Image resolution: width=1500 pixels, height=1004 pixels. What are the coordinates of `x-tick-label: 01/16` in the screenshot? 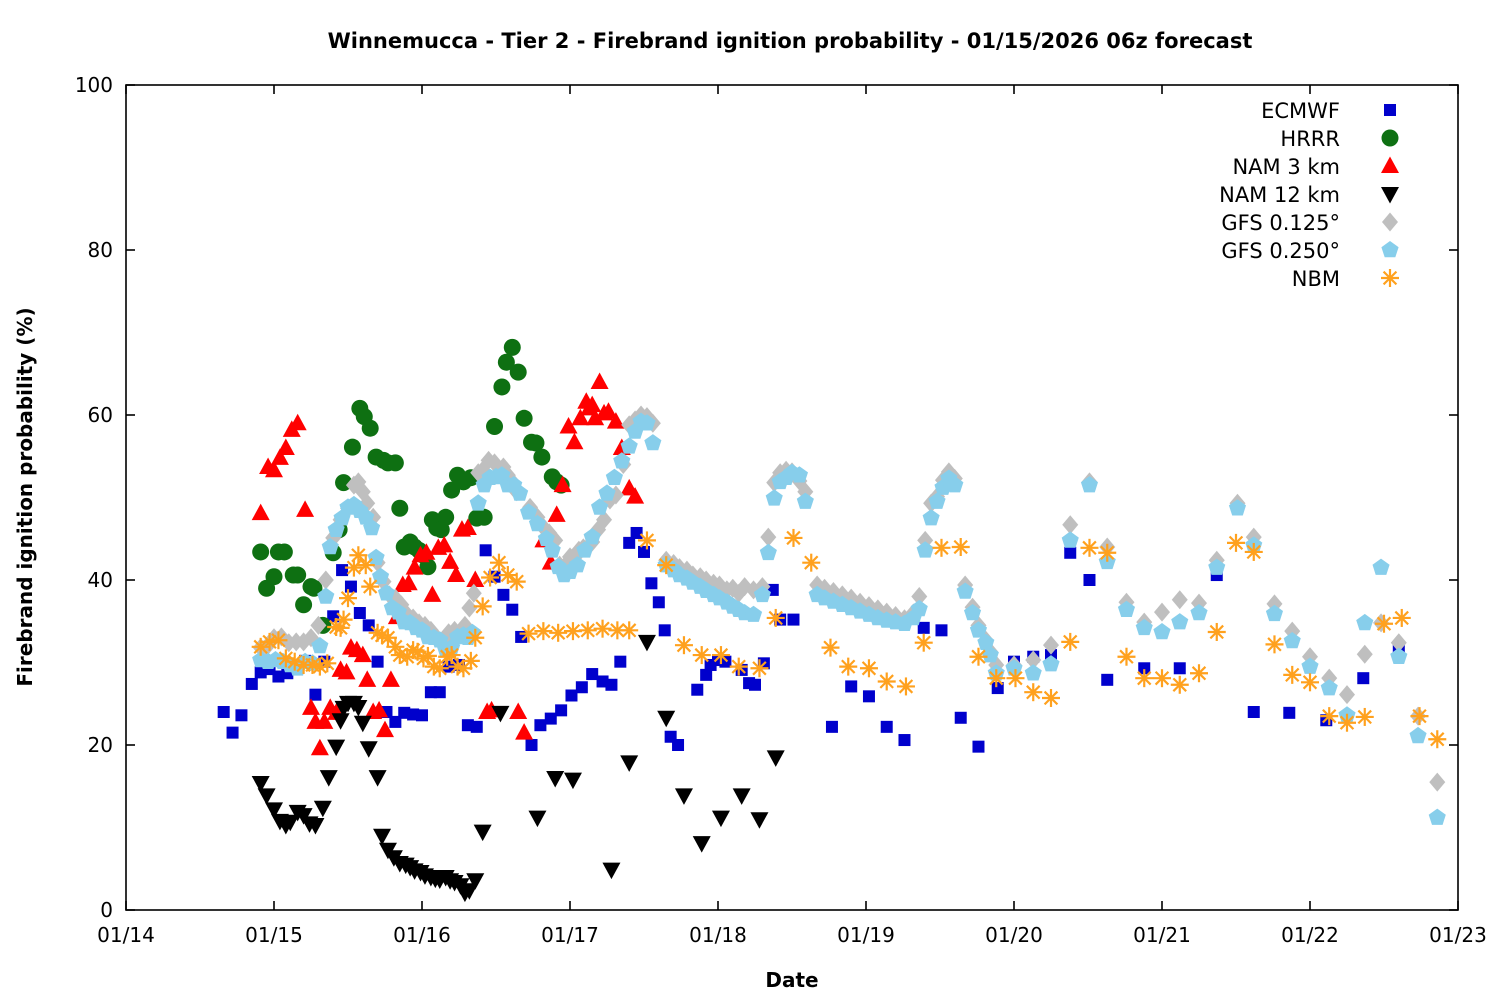 It's located at (422, 935).